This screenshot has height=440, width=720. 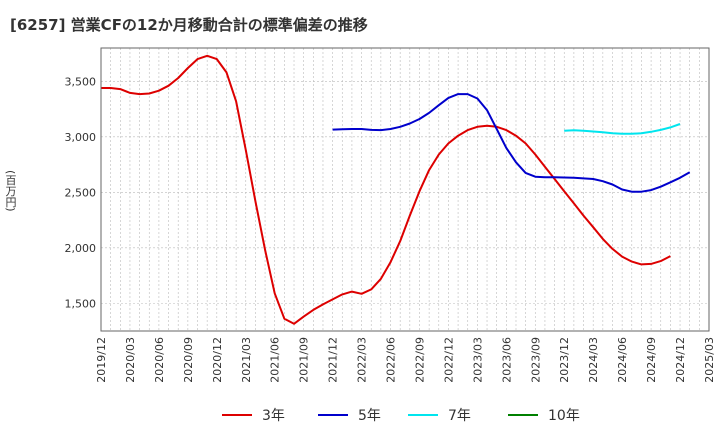 I want to click on legend-label: 5年, so click(x=369, y=416).